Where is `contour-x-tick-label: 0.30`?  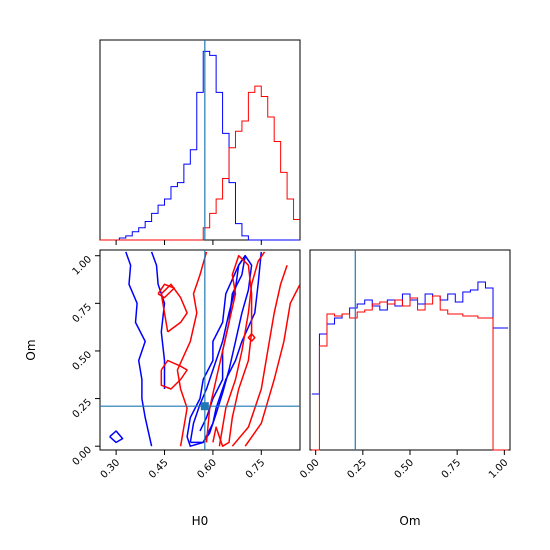 contour-x-tick-label: 0.30 is located at coordinates (111, 469).